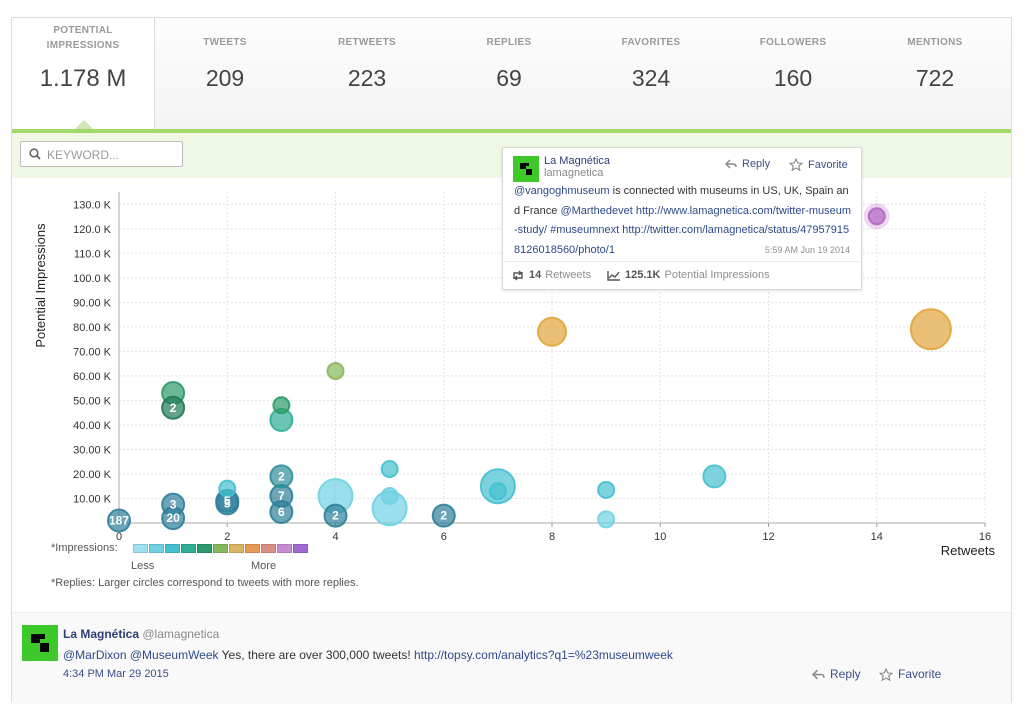 This screenshot has height=704, width=1024. I want to click on stat-potential-impressions: POTENTIAL IMPRESSIONS 1.178 M, so click(83, 73).